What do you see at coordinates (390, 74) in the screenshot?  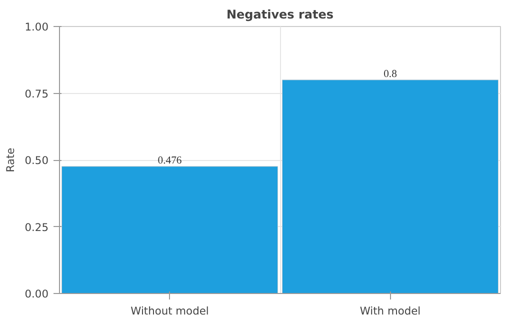 I see `data-label: 0.8` at bounding box center [390, 74].